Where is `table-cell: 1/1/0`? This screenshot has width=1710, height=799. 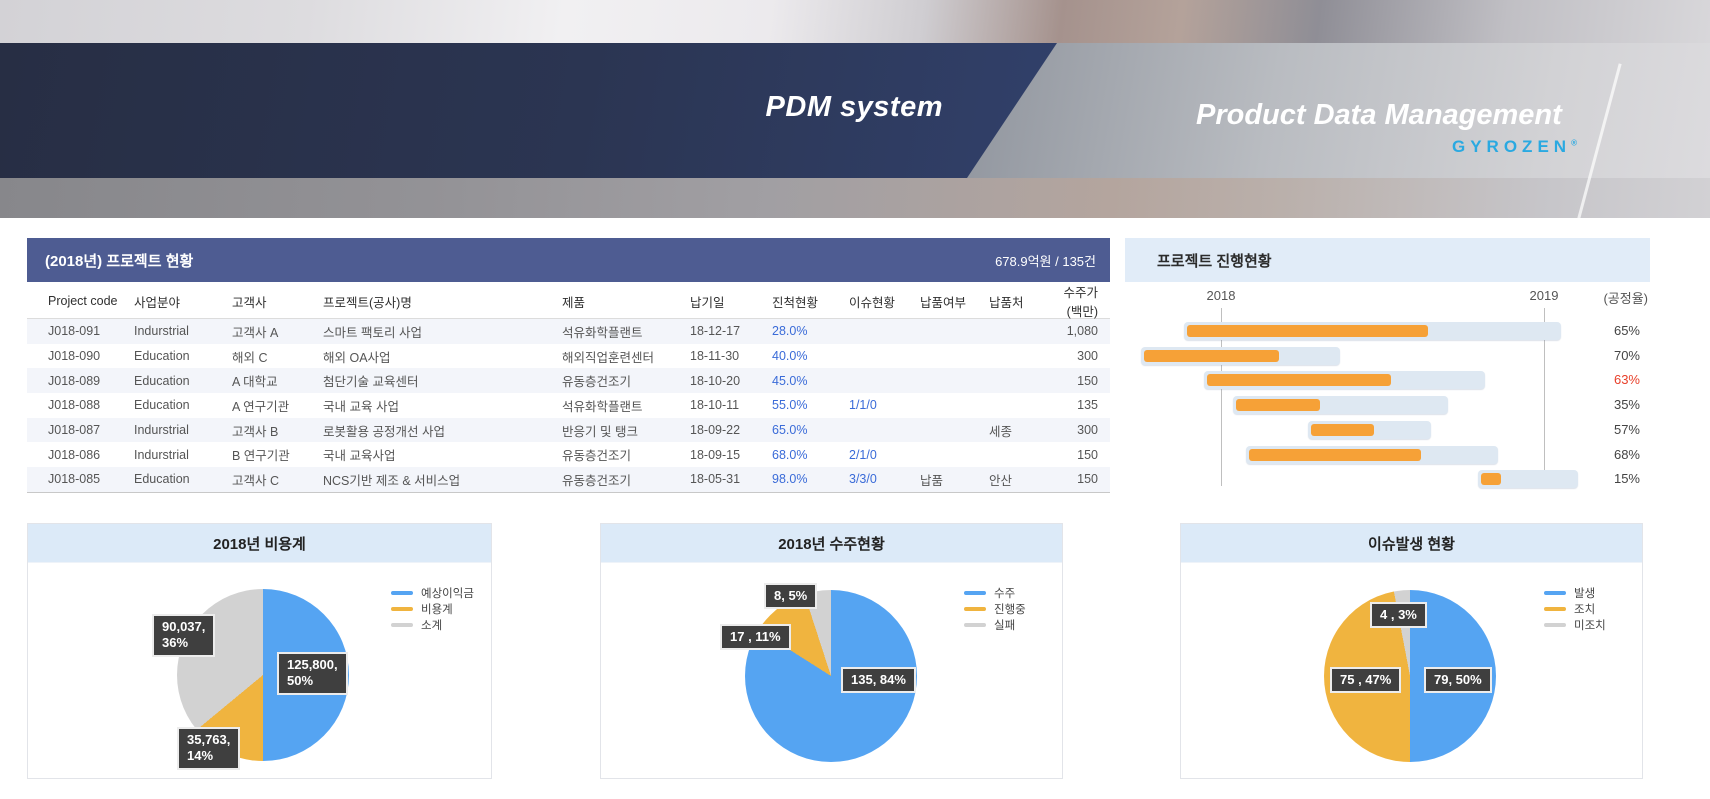 table-cell: 1/1/0 is located at coordinates (863, 405).